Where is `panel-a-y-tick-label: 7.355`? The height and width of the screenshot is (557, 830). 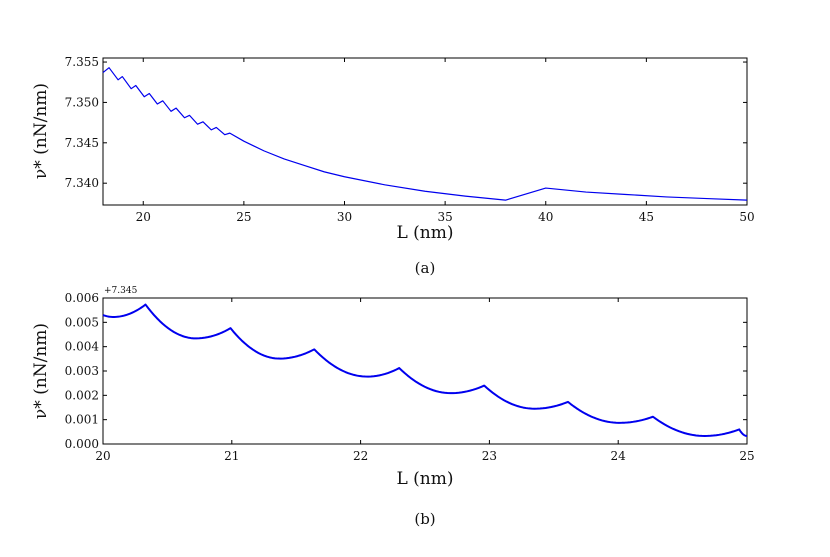 panel-a-y-tick-label: 7.355 is located at coordinates (82, 62).